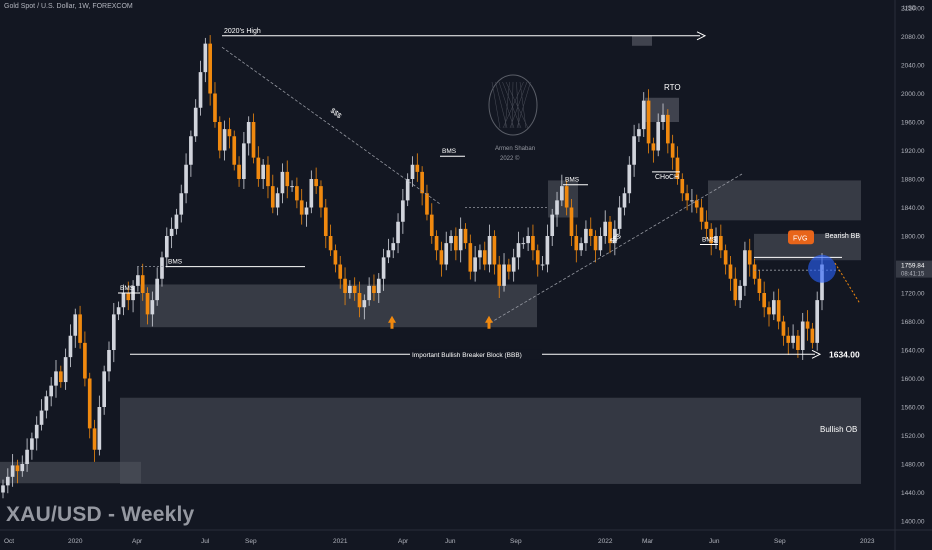 Image resolution: width=932 pixels, height=550 pixels. Describe the element at coordinates (68, 6) in the screenshot. I see `symbol-header: Gold Spot / U.S. Dollar, 1W, FOREXCOM` at that location.